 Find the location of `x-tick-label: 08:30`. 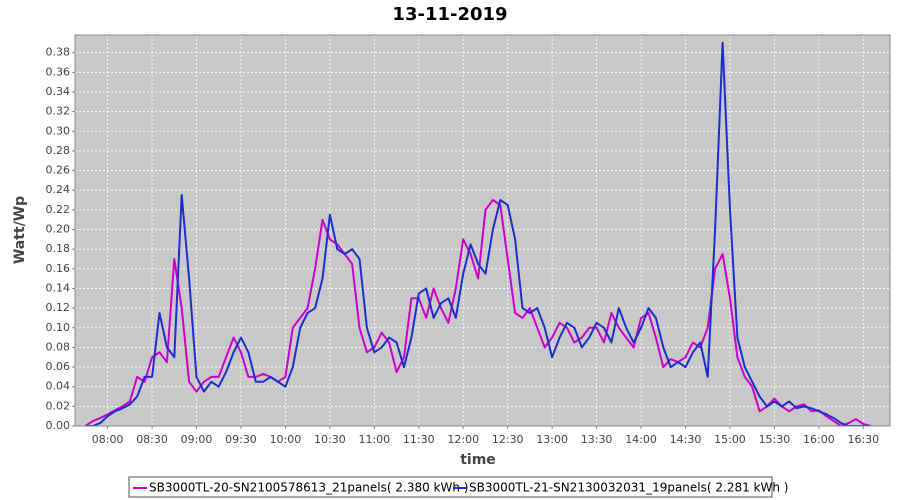

x-tick-label: 08:30 is located at coordinates (152, 439).